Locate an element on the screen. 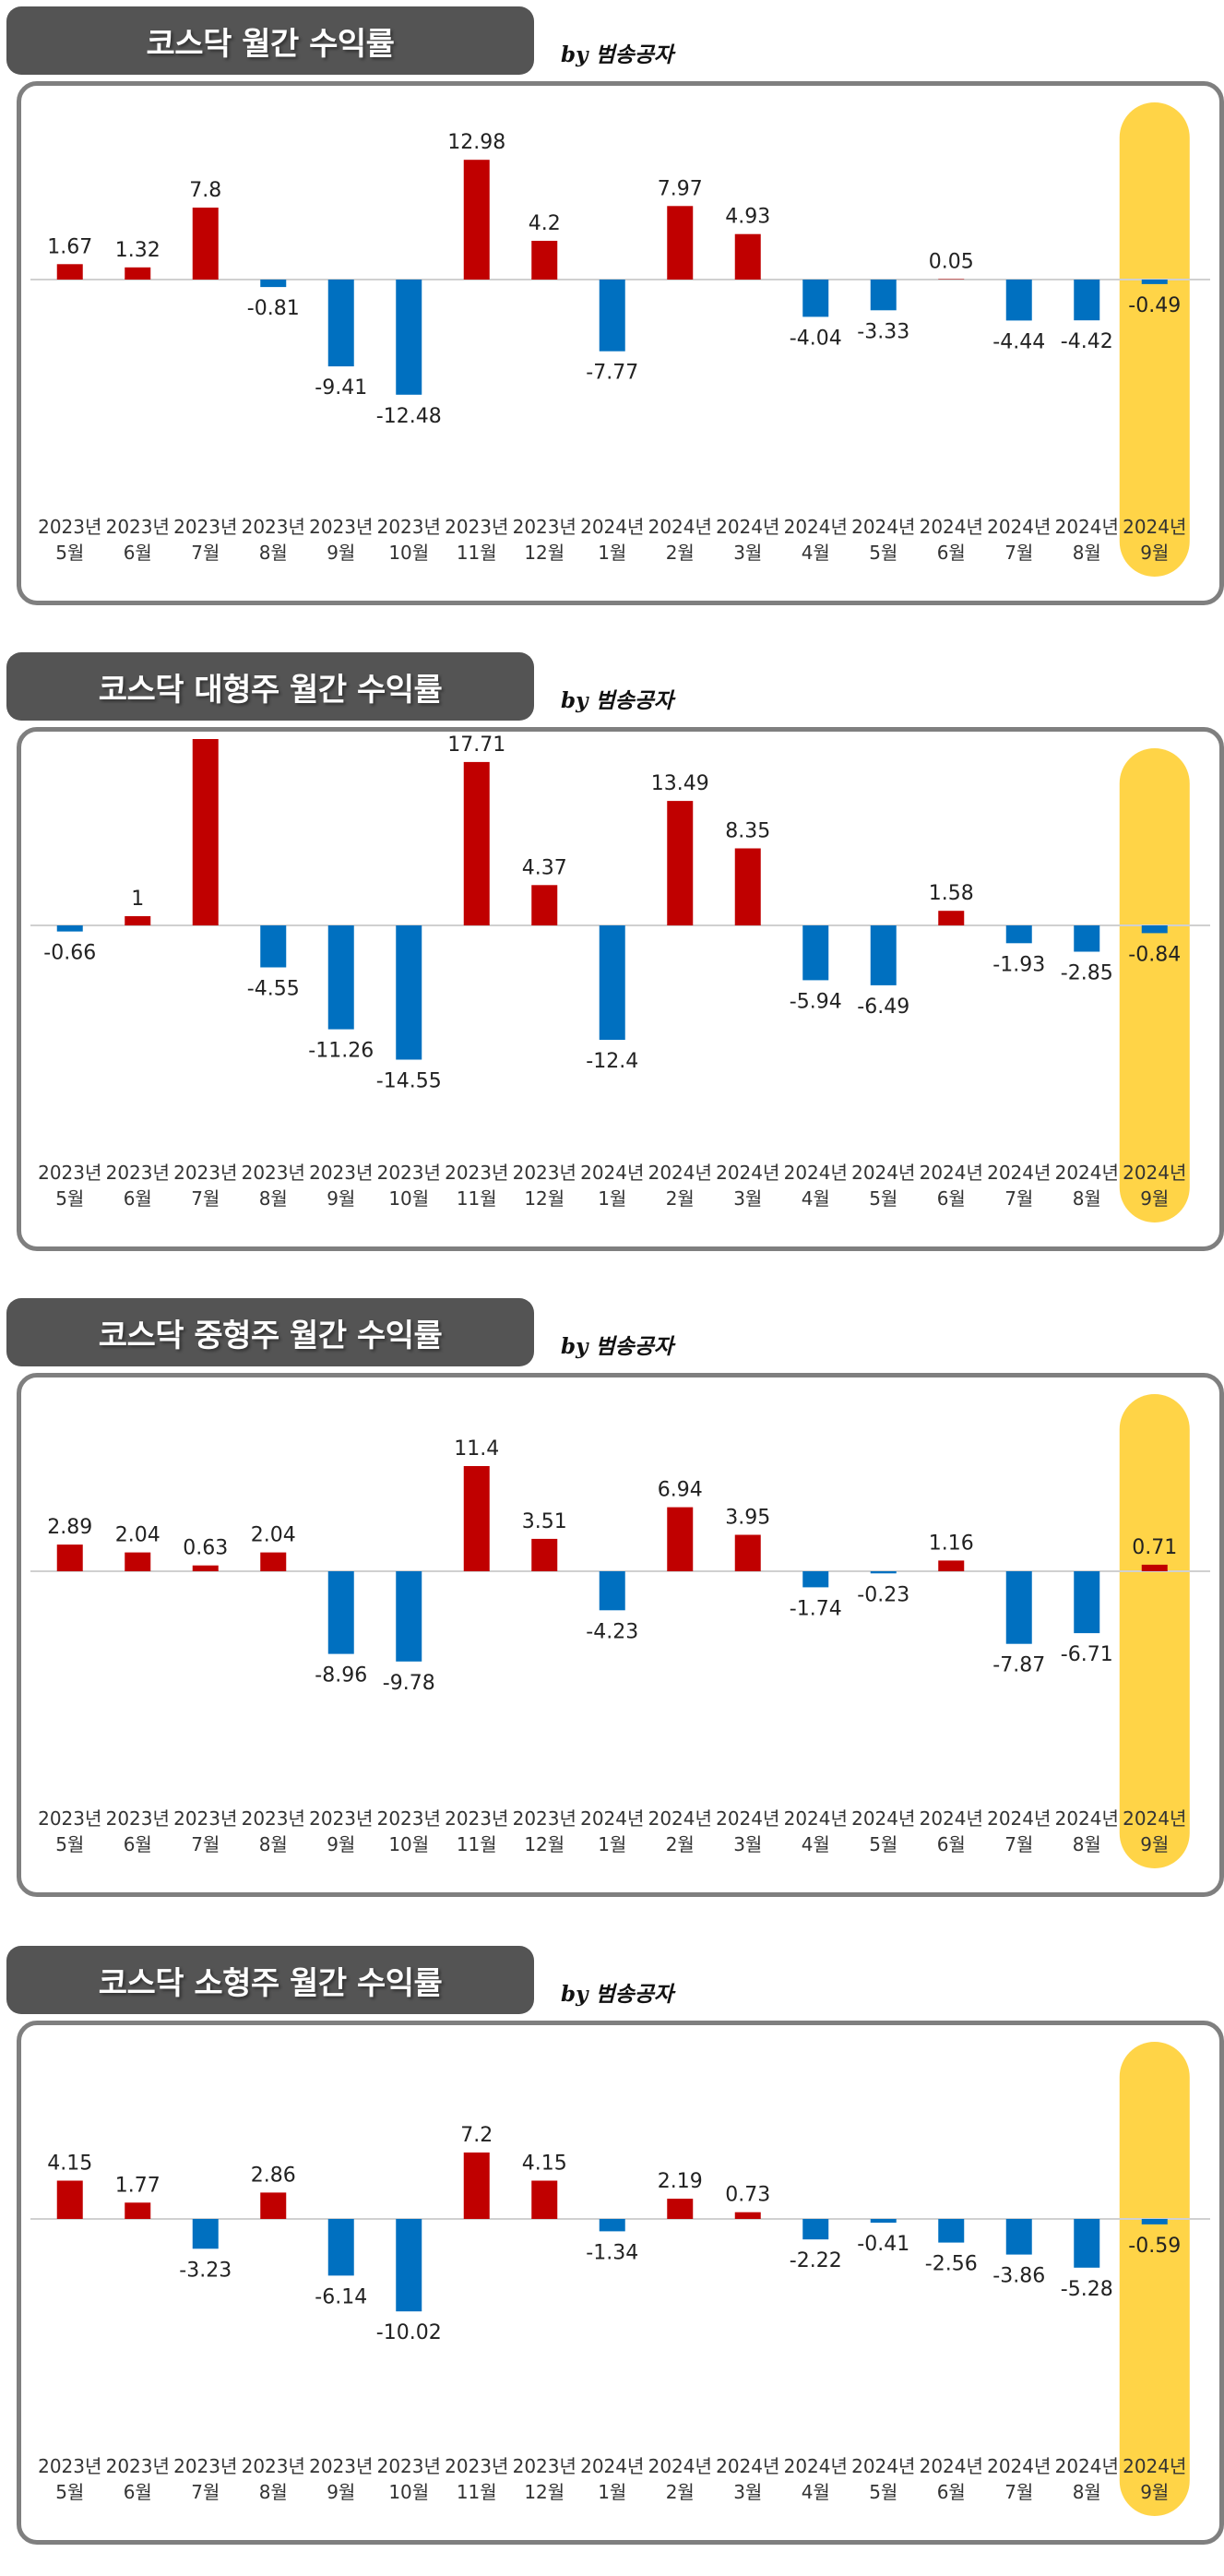 The image size is (1224, 2576). data-label: 2.19 is located at coordinates (680, 2181).